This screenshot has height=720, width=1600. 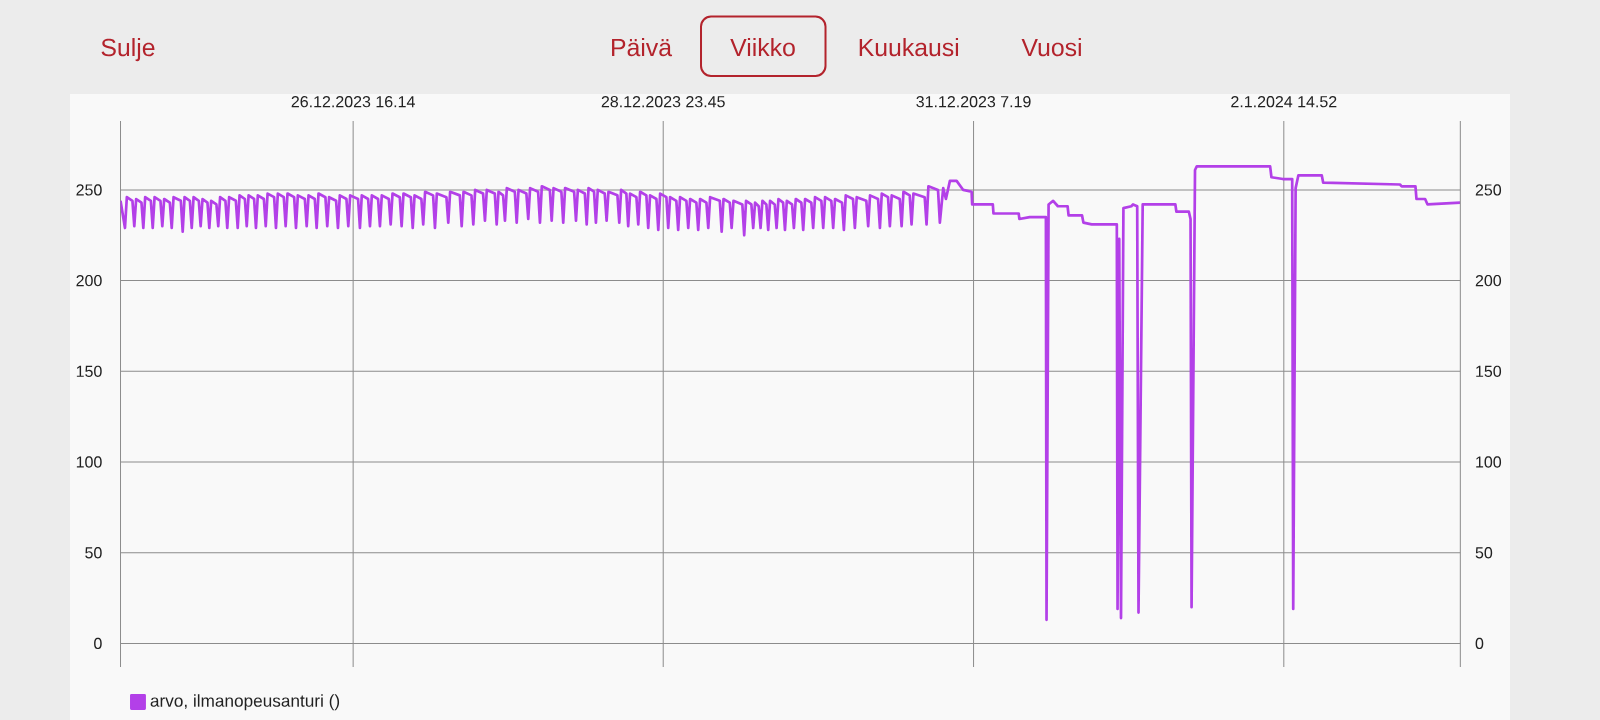 I want to click on x-tick-label: 31.12.2023 7.19, so click(x=973, y=102).